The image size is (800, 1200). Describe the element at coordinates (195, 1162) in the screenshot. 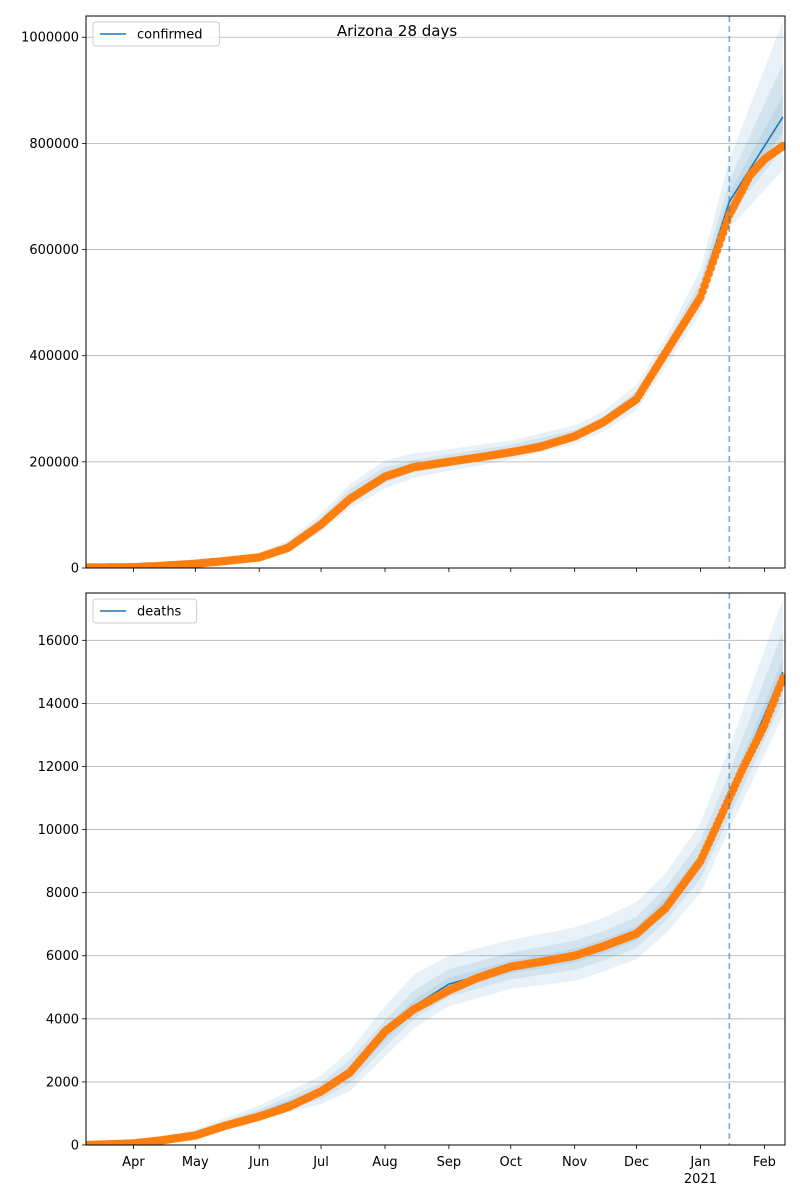

I see `x-tick-label: May` at that location.